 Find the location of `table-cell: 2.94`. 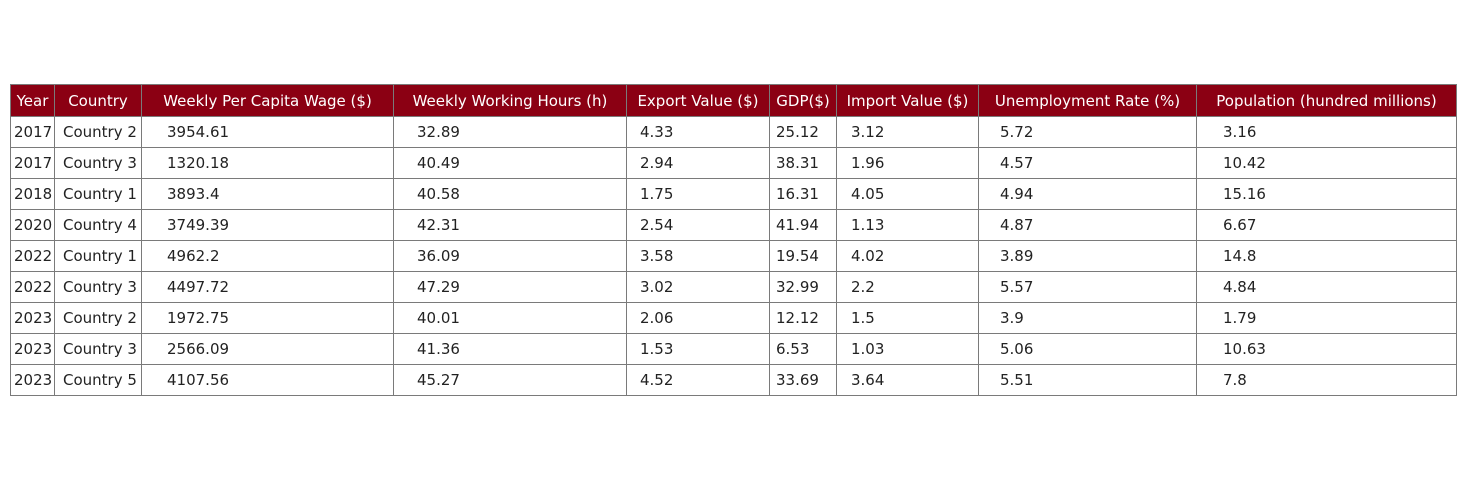

table-cell: 2.94 is located at coordinates (698, 163).